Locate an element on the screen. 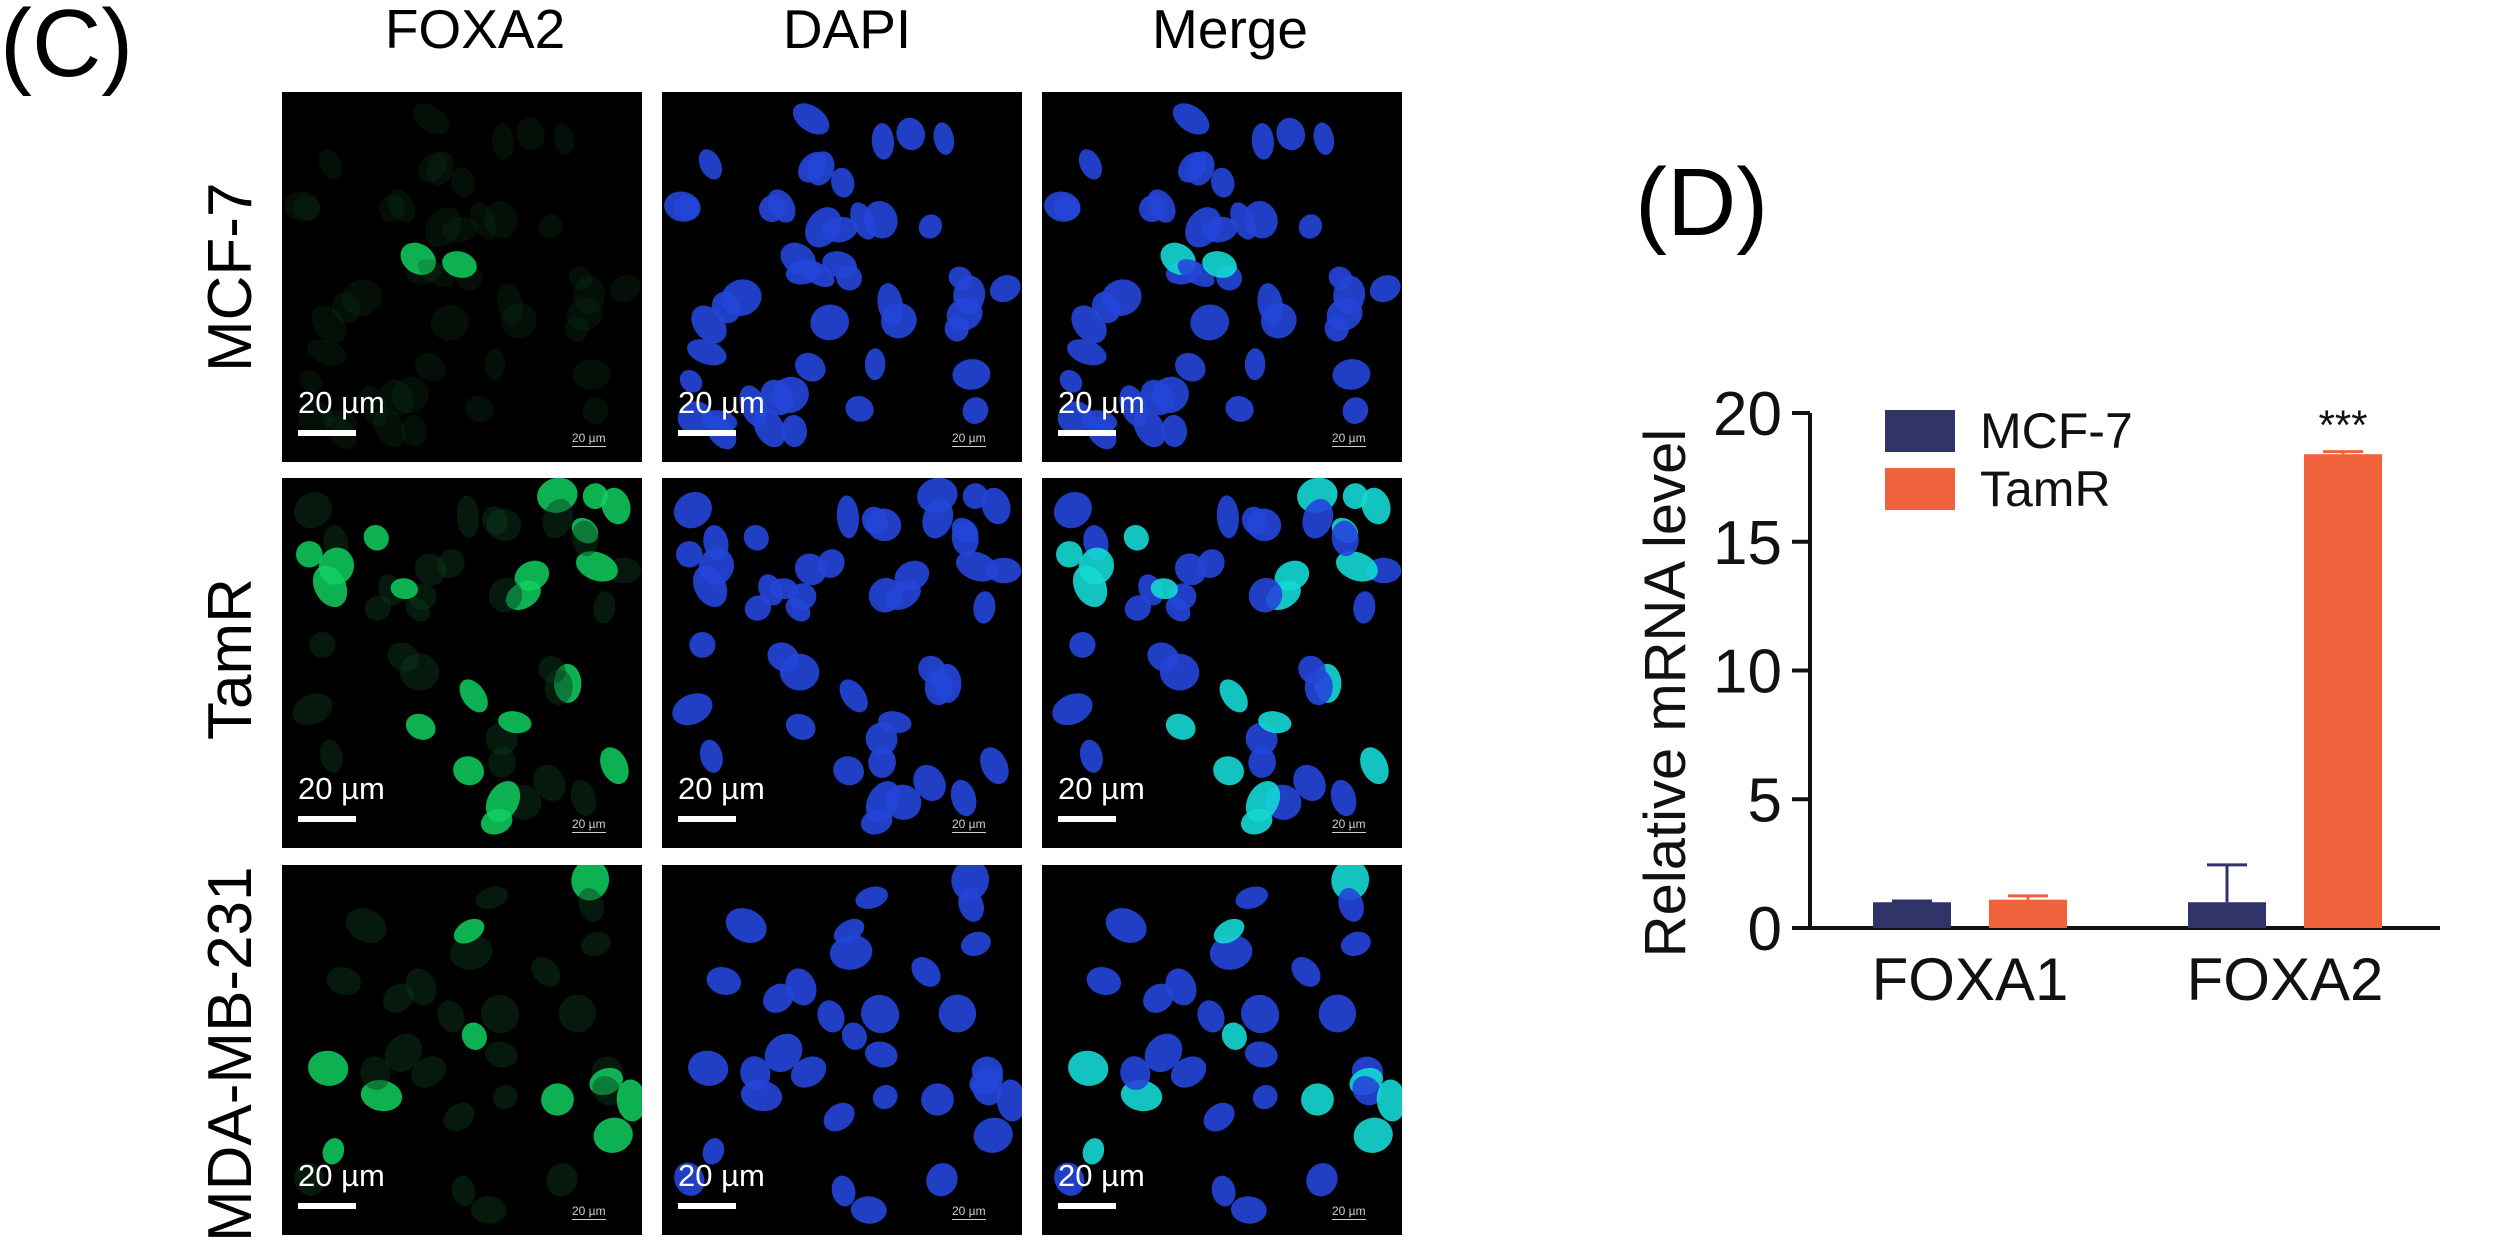 This screenshot has height=1242, width=2507. panel-d-label: (D) is located at coordinates (1702, 202).